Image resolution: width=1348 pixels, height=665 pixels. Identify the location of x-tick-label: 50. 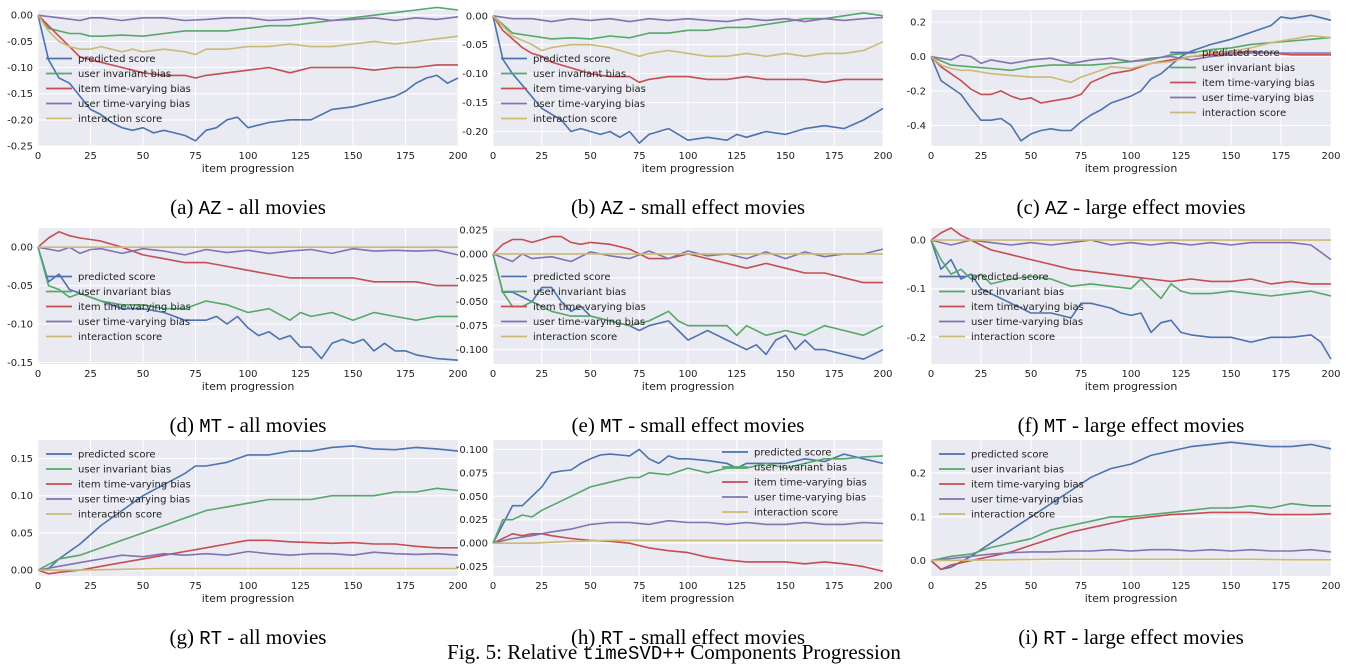
(1031, 156).